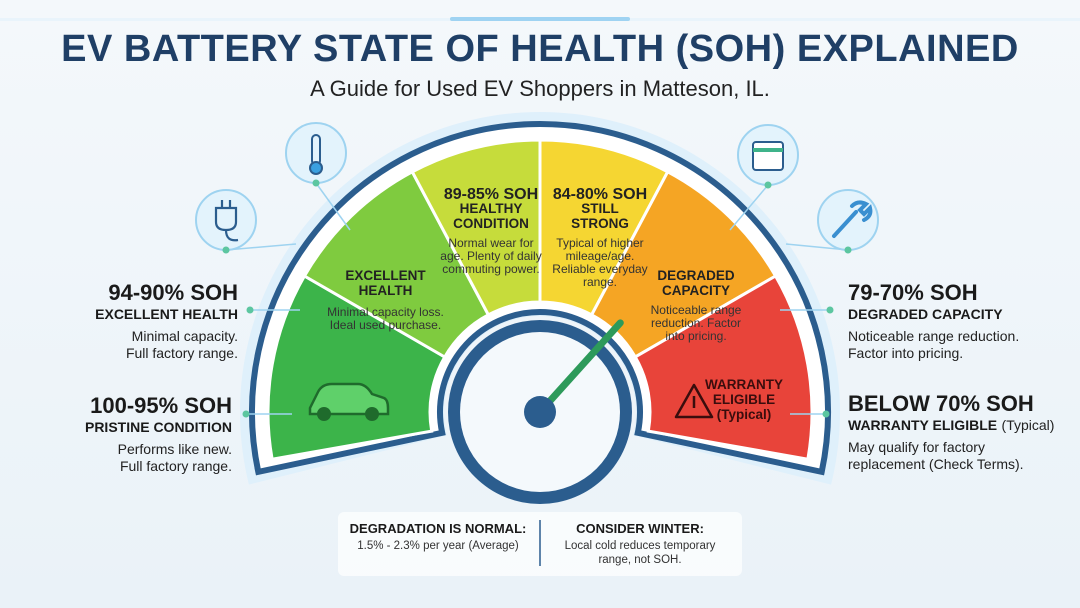  Describe the element at coordinates (166, 314) in the screenshot. I see `label-heading: EXCELLENT HEALTH` at that location.